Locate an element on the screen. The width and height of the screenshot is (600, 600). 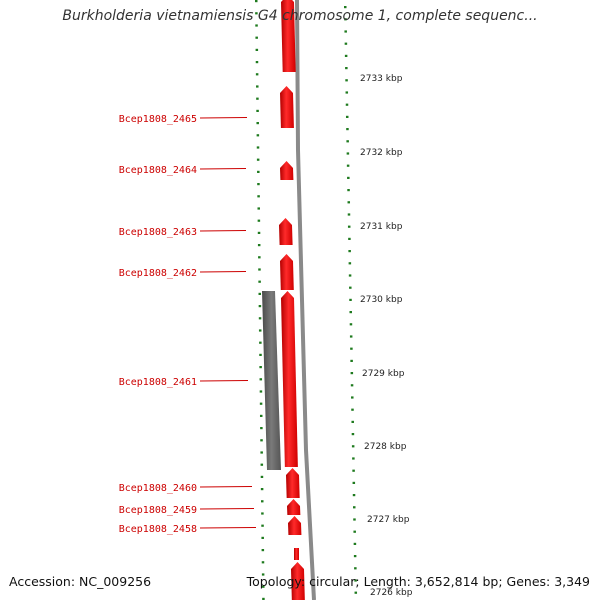
gene-label: Bcep1808_2461 is located at coordinates (158, 382).